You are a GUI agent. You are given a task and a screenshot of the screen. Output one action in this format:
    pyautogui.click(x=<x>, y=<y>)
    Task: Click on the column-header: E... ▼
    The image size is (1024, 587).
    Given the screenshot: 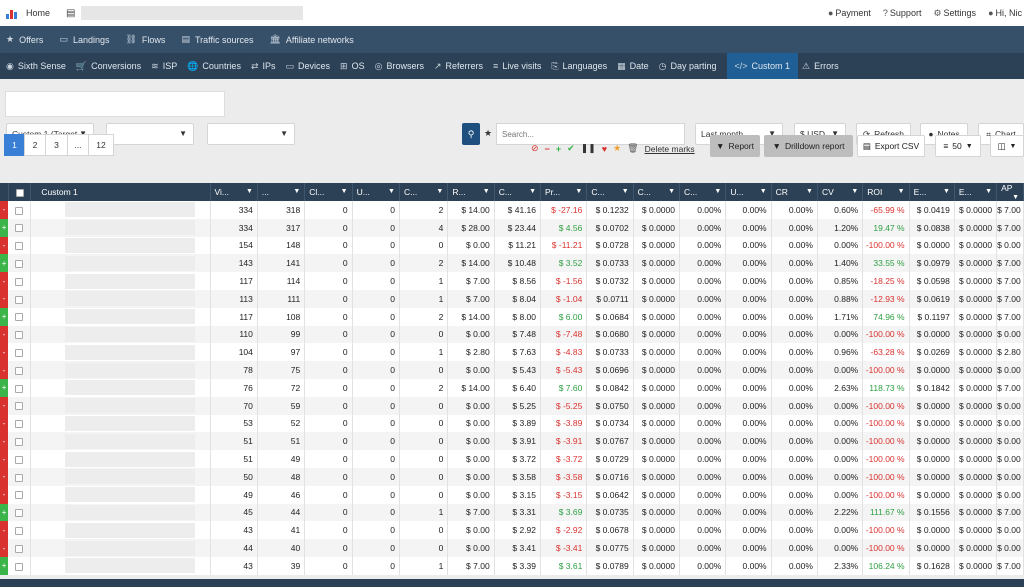 What is the action you would take?
    pyautogui.click(x=932, y=192)
    